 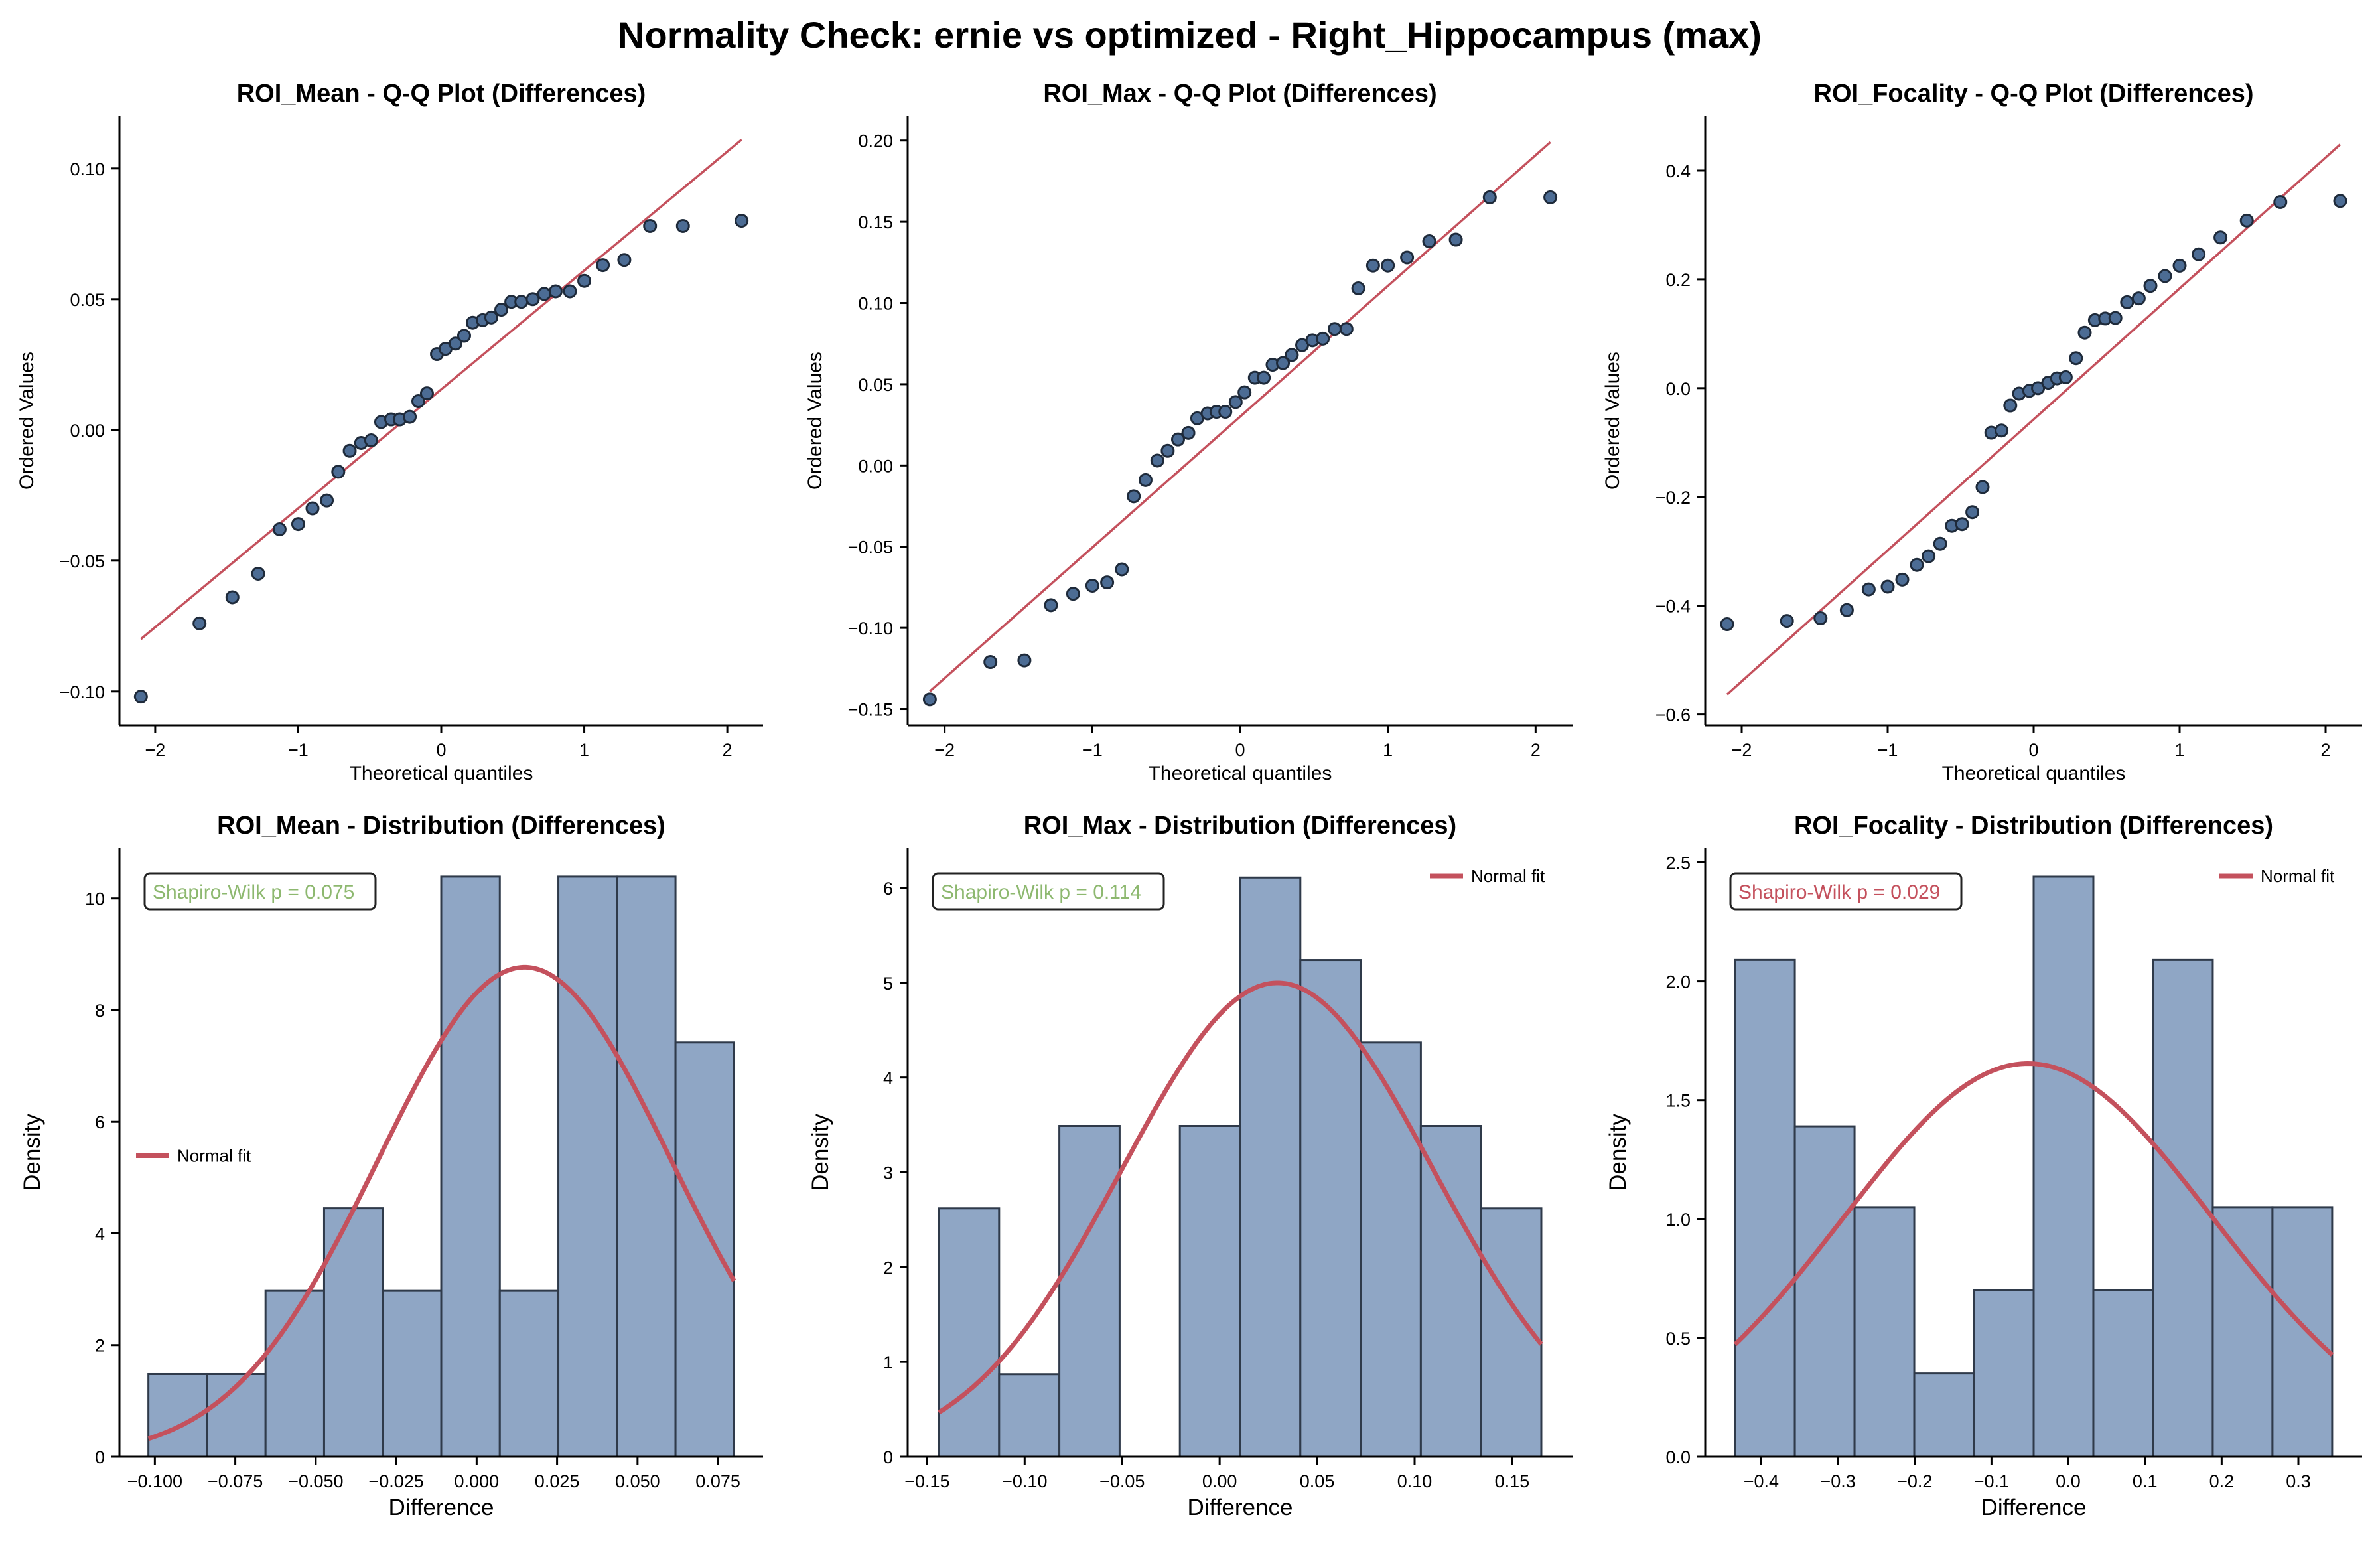 What do you see at coordinates (395, 1481) in the screenshot?
I see `x-tick-label: −0.025` at bounding box center [395, 1481].